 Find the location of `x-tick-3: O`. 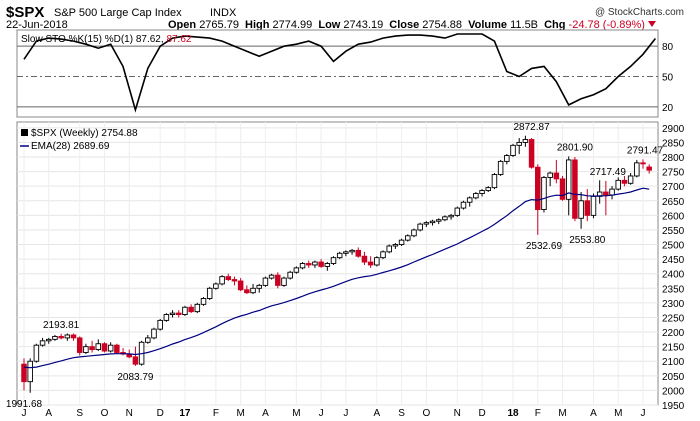

x-tick-3: O is located at coordinates (105, 413).